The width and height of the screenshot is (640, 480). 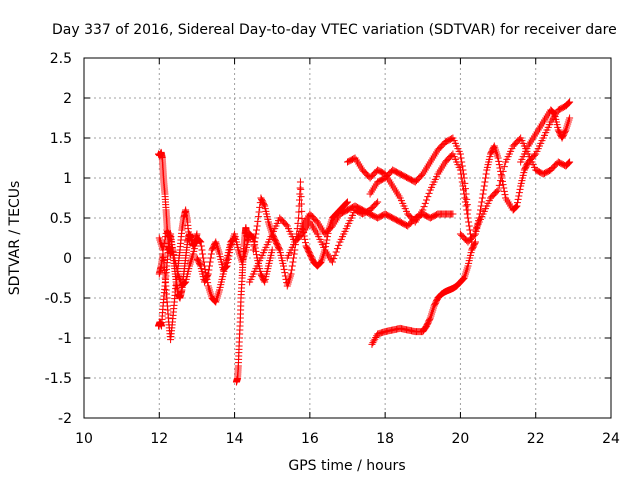 What do you see at coordinates (61, 59) in the screenshot?
I see `y-tick-label: 2.5` at bounding box center [61, 59].